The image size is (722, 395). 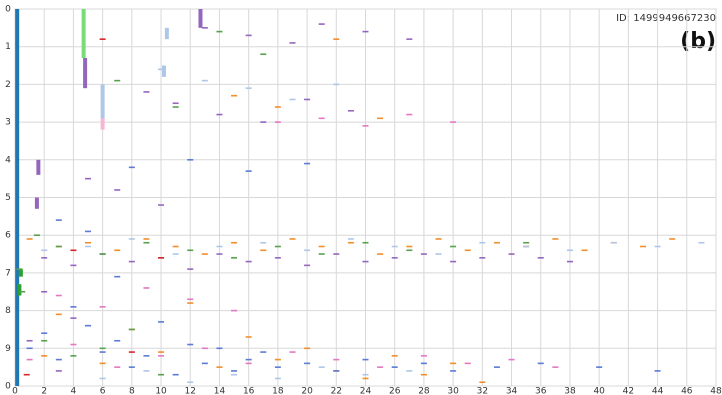 What do you see at coordinates (424, 391) in the screenshot?
I see `x-tick-label: 28` at bounding box center [424, 391].